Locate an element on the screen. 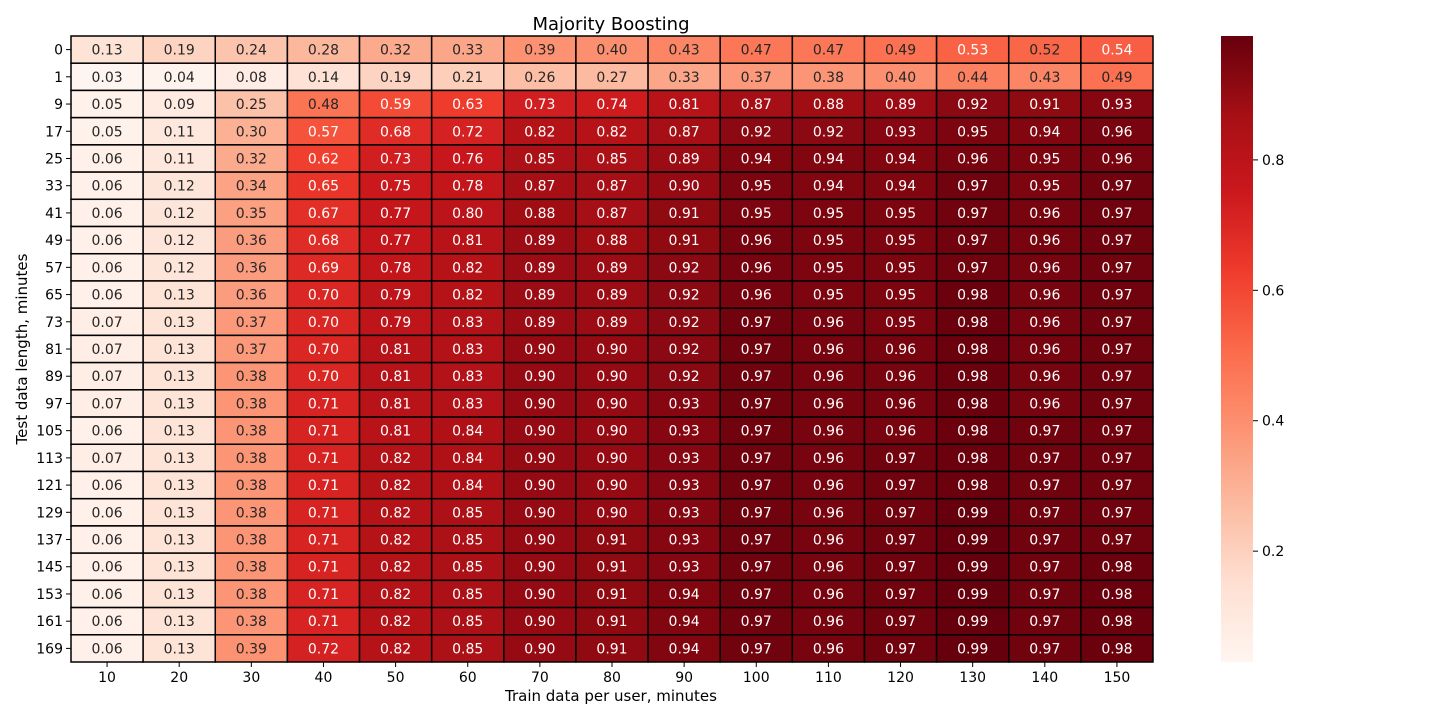 The height and width of the screenshot is (720, 1440). x-axis: 10 20 30 40 50 60 70 80 90 100 110 120 130 140 150 is located at coordinates (614, 674).